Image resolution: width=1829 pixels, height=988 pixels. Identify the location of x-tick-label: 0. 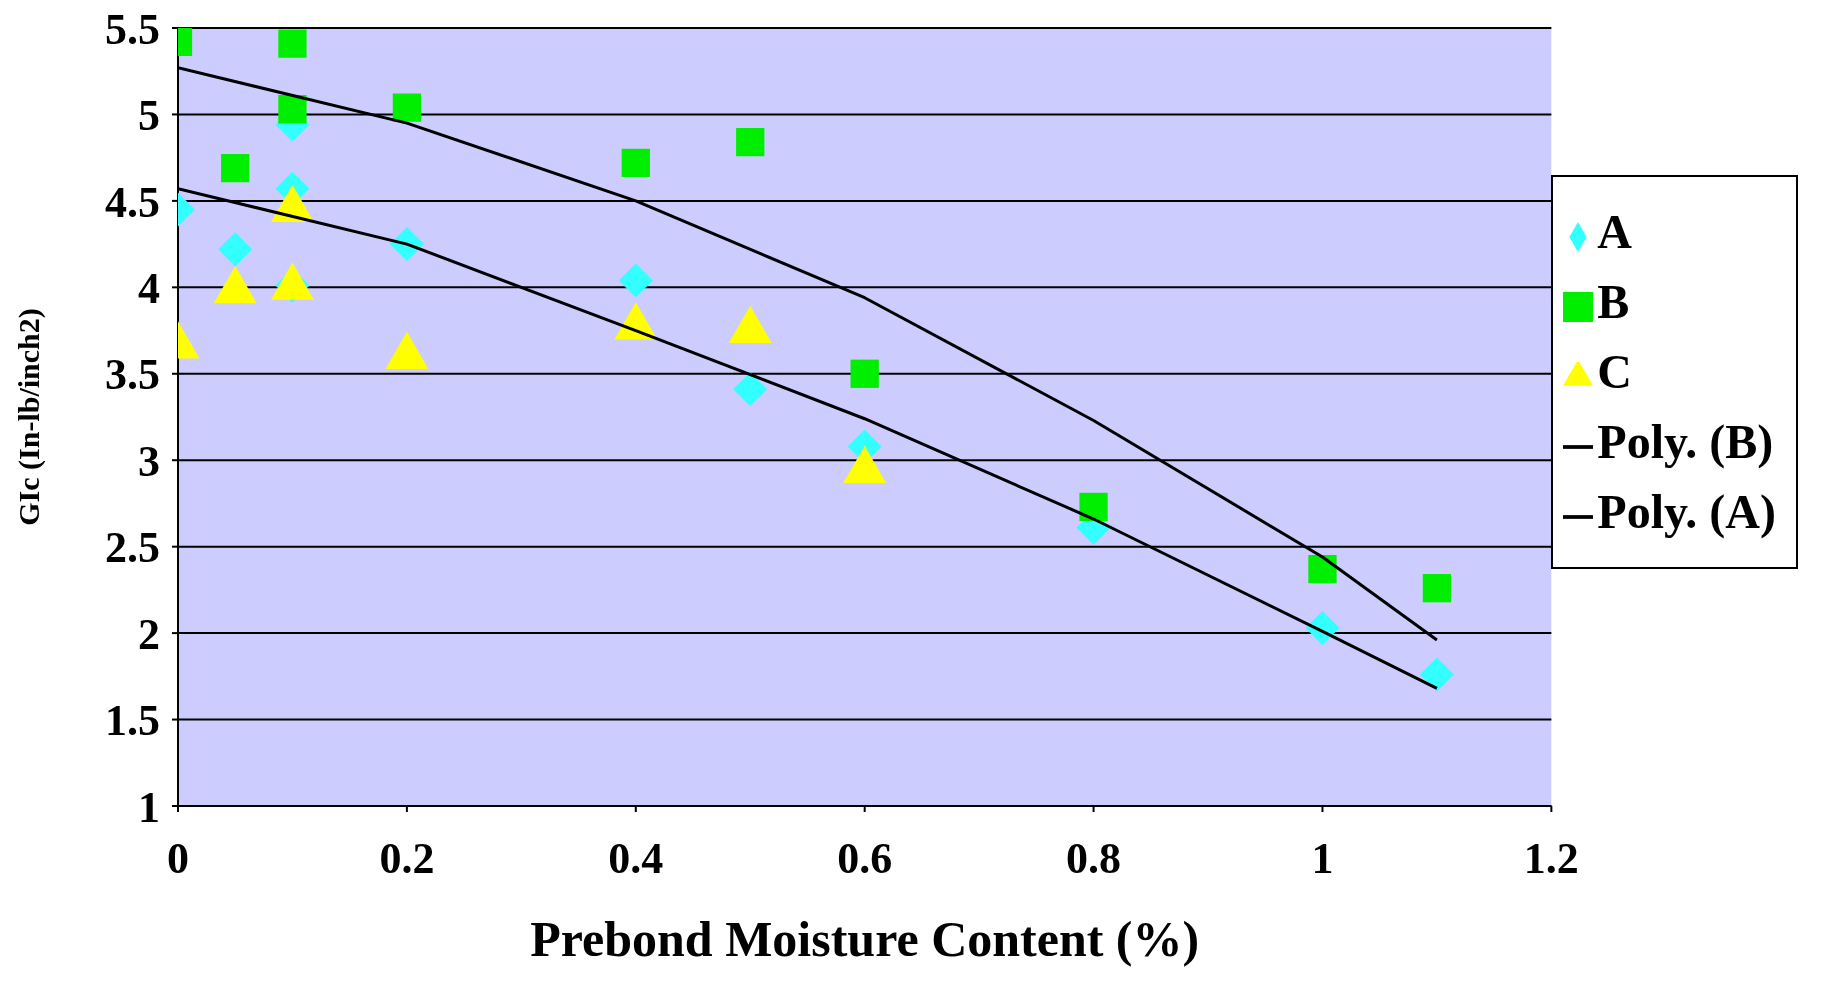
(178, 859).